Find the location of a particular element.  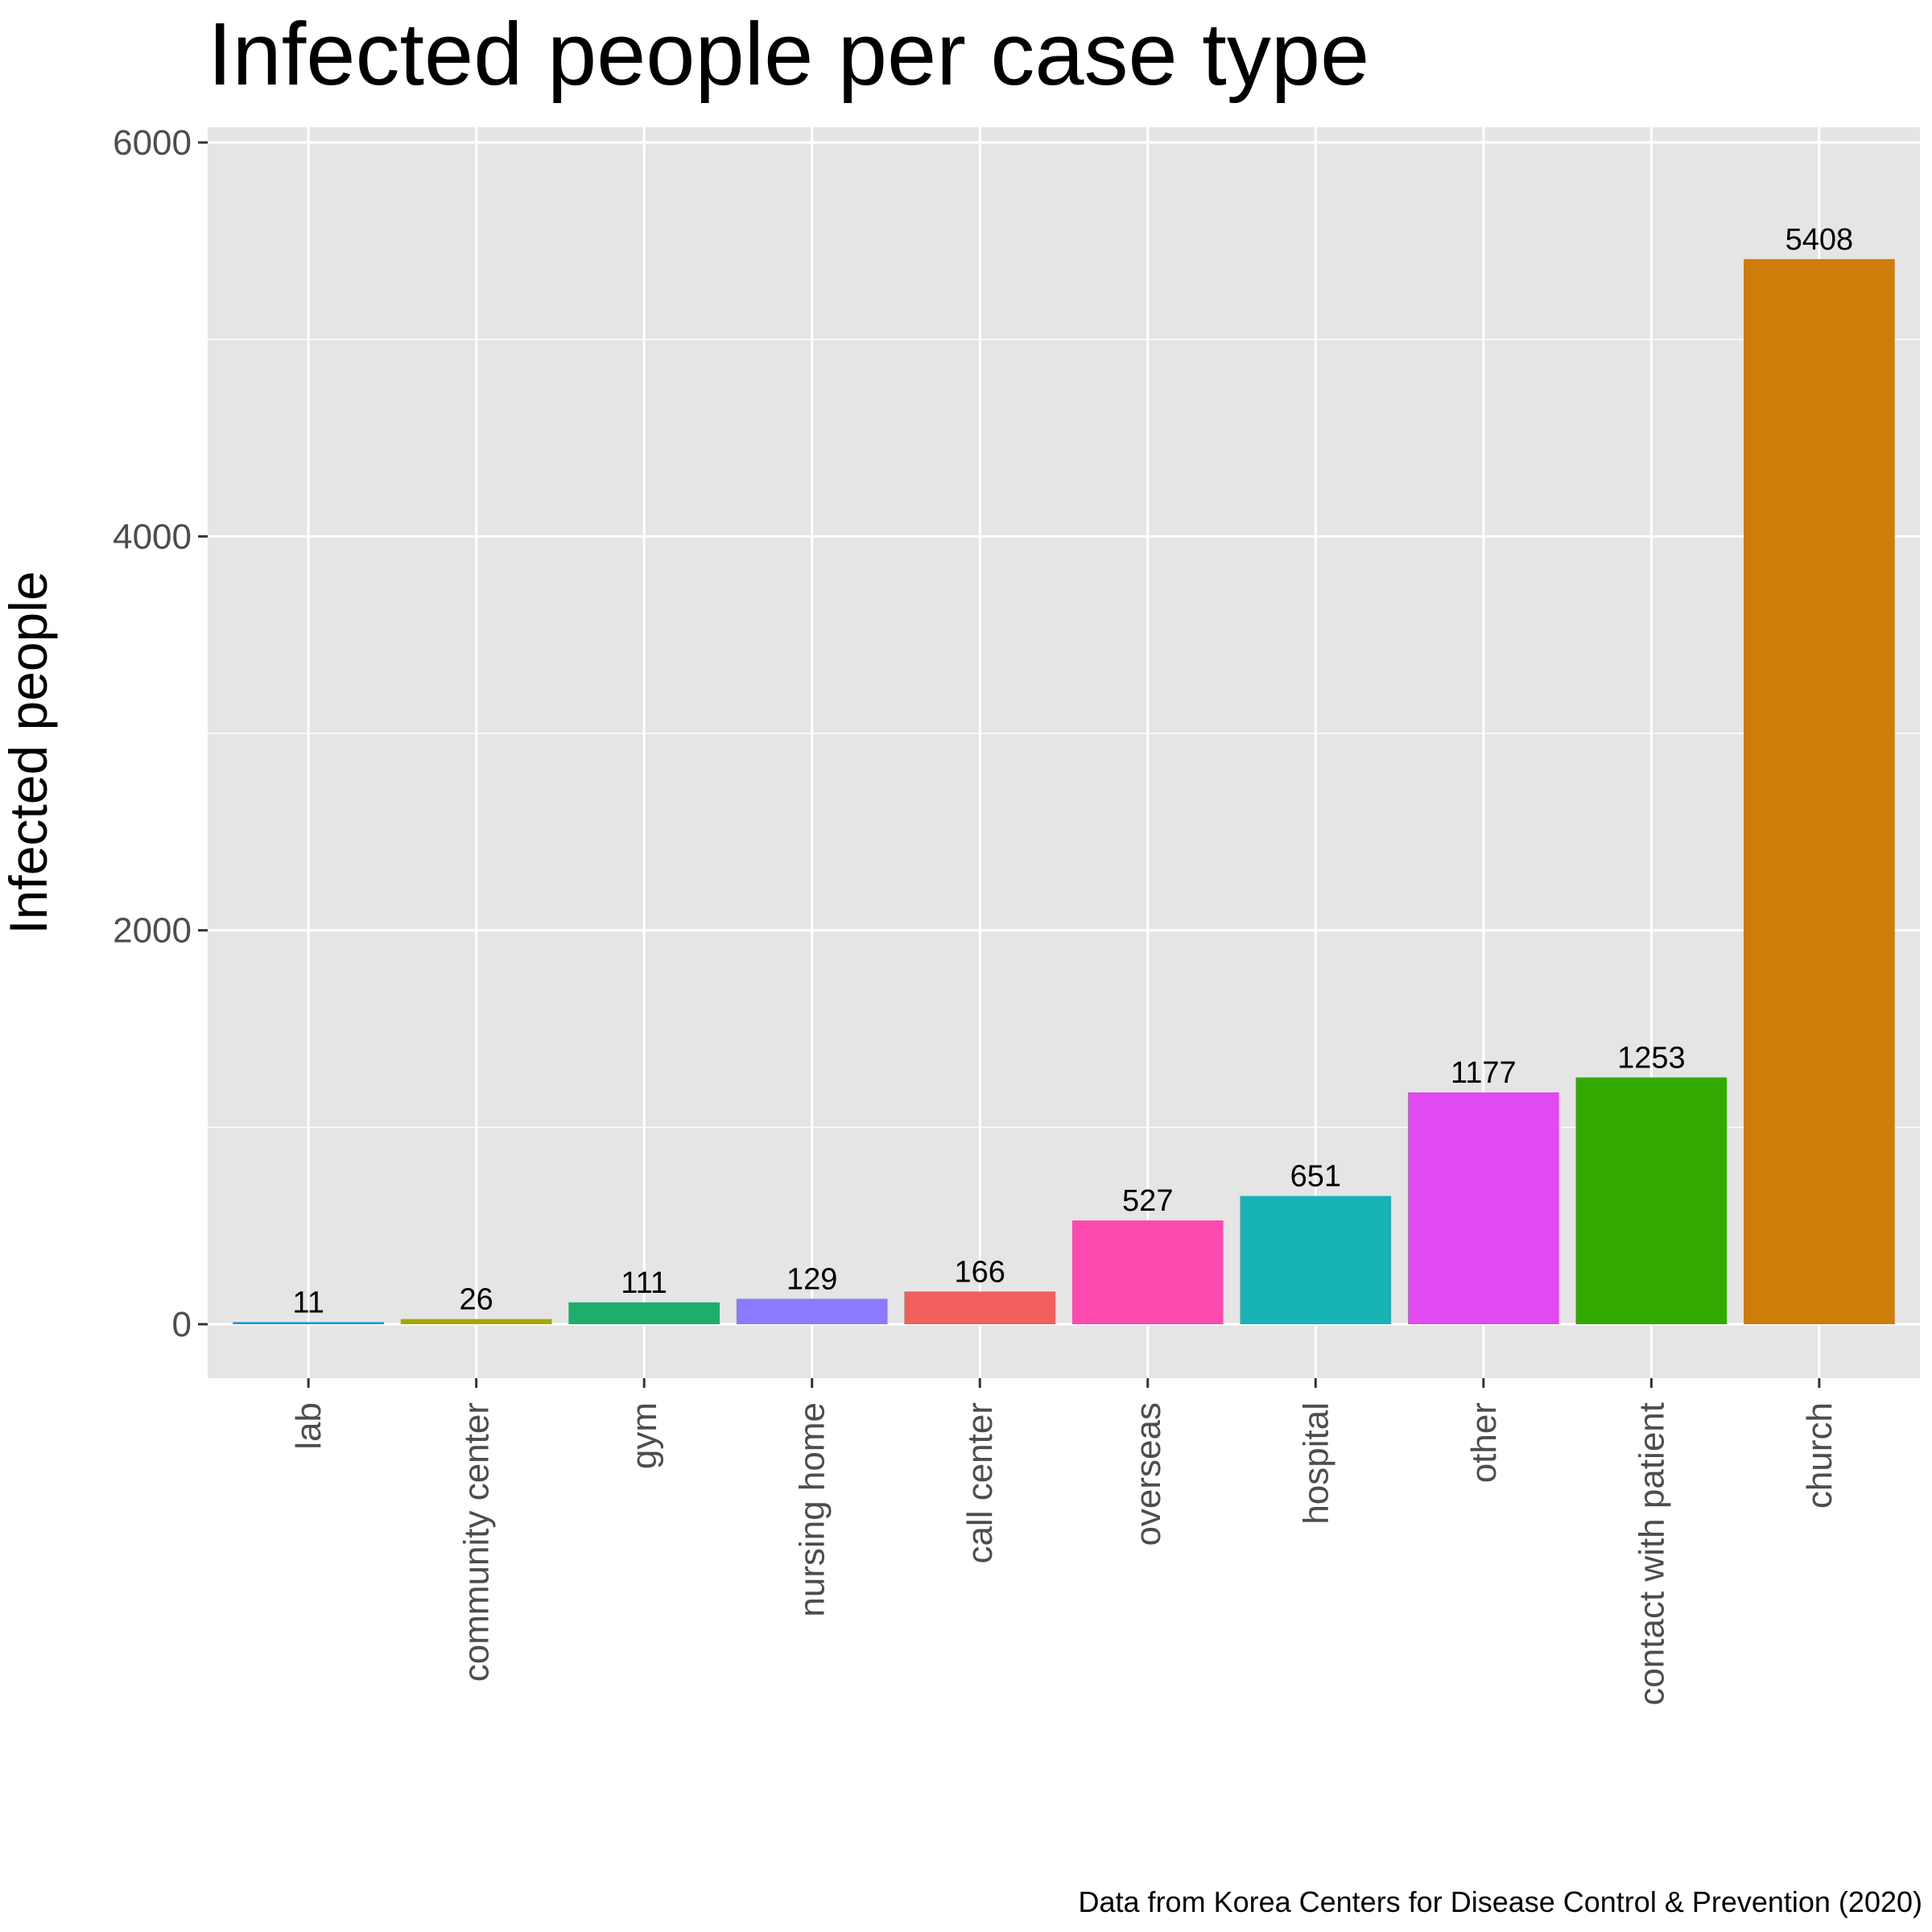

data-label: 111 is located at coordinates (644, 1283).